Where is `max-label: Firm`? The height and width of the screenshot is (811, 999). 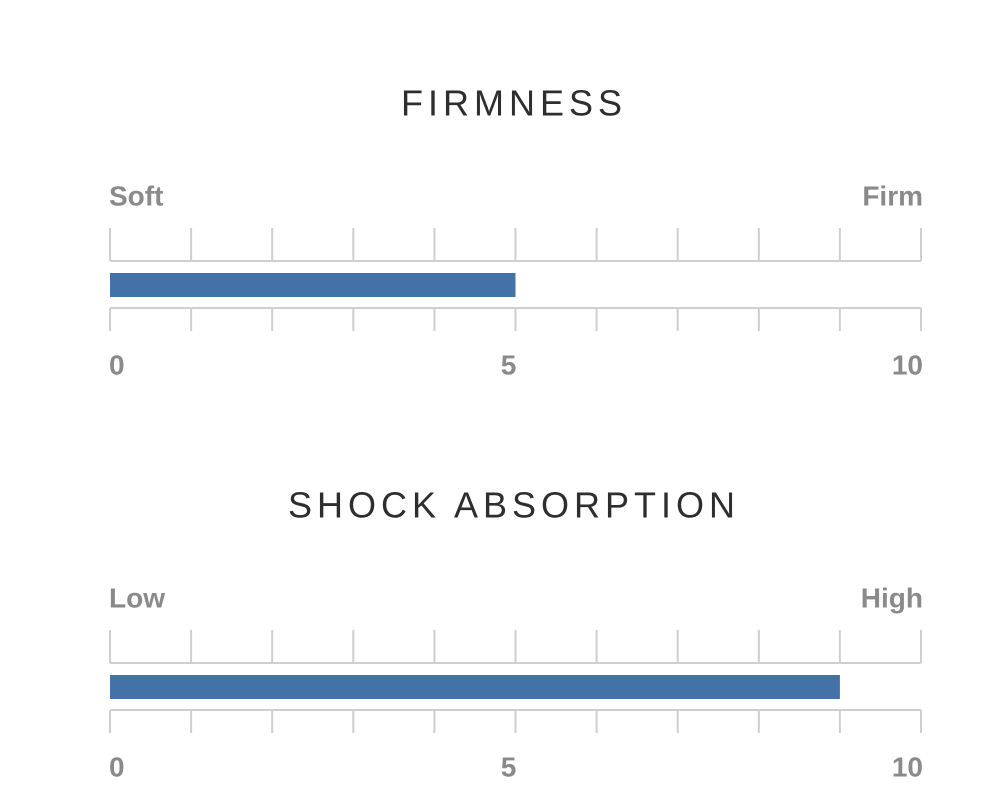
max-label: Firm is located at coordinates (892, 195).